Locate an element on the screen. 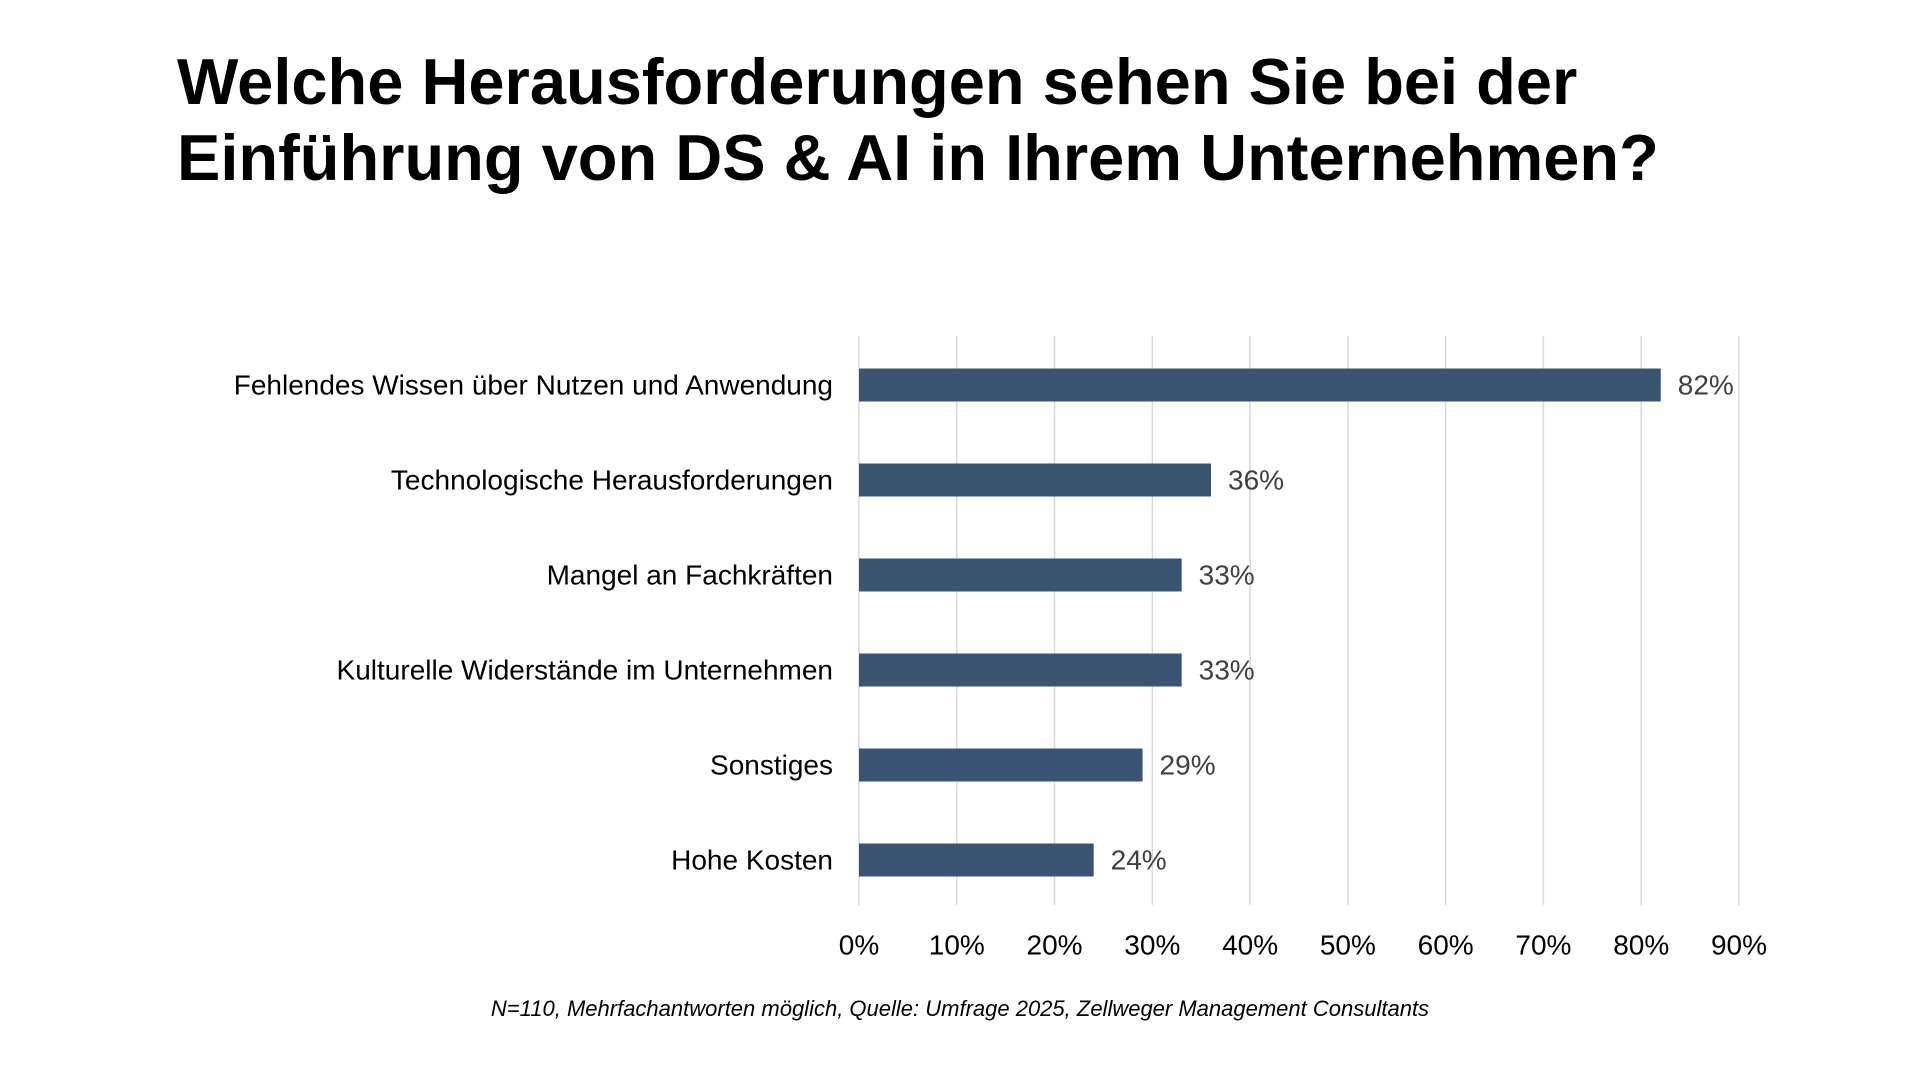  category-label: Sonstiges is located at coordinates (771, 765).